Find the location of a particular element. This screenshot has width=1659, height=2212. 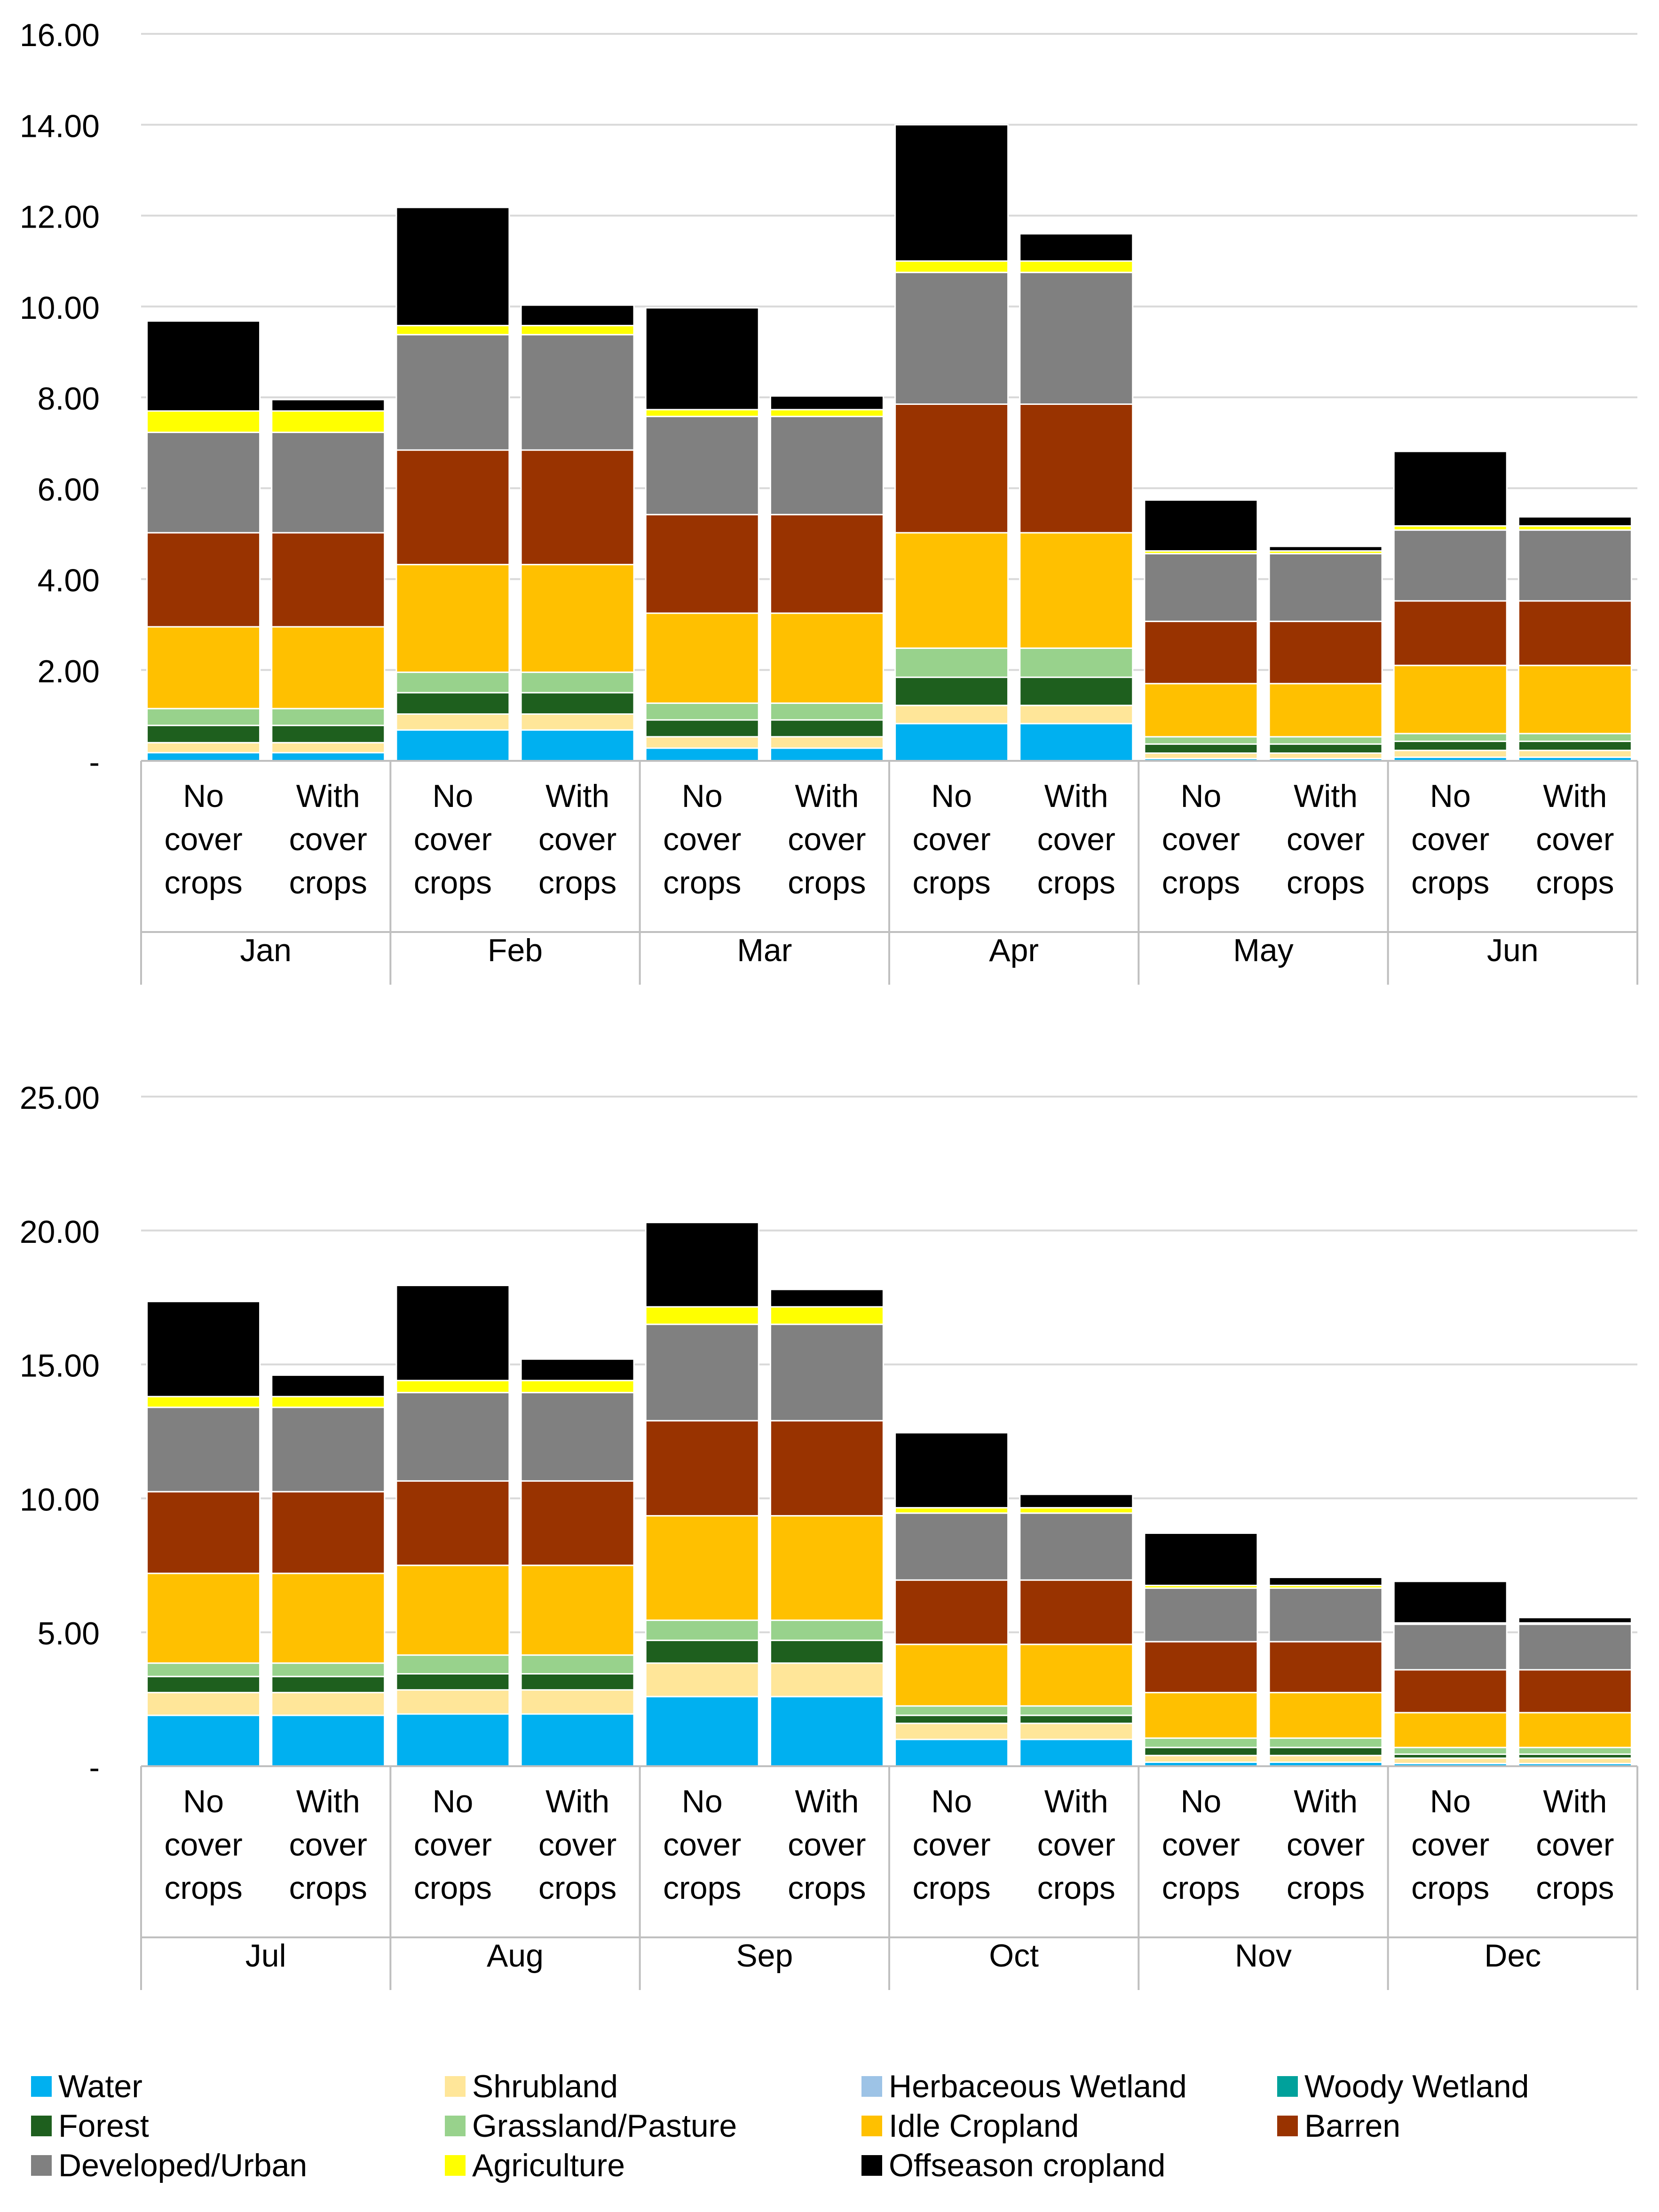

legend-swatch-water is located at coordinates (41, 2086).